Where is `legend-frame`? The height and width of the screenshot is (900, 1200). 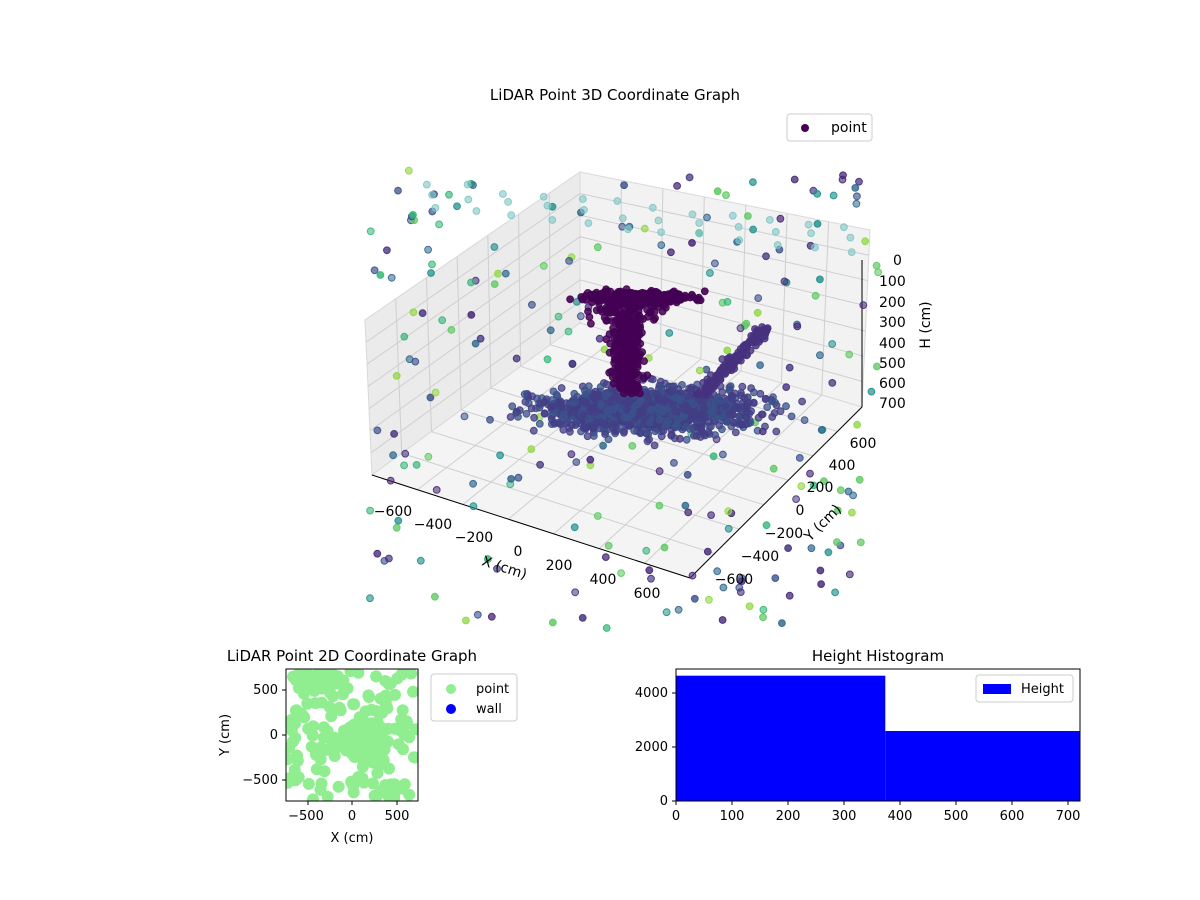
legend-frame is located at coordinates (1024, 688).